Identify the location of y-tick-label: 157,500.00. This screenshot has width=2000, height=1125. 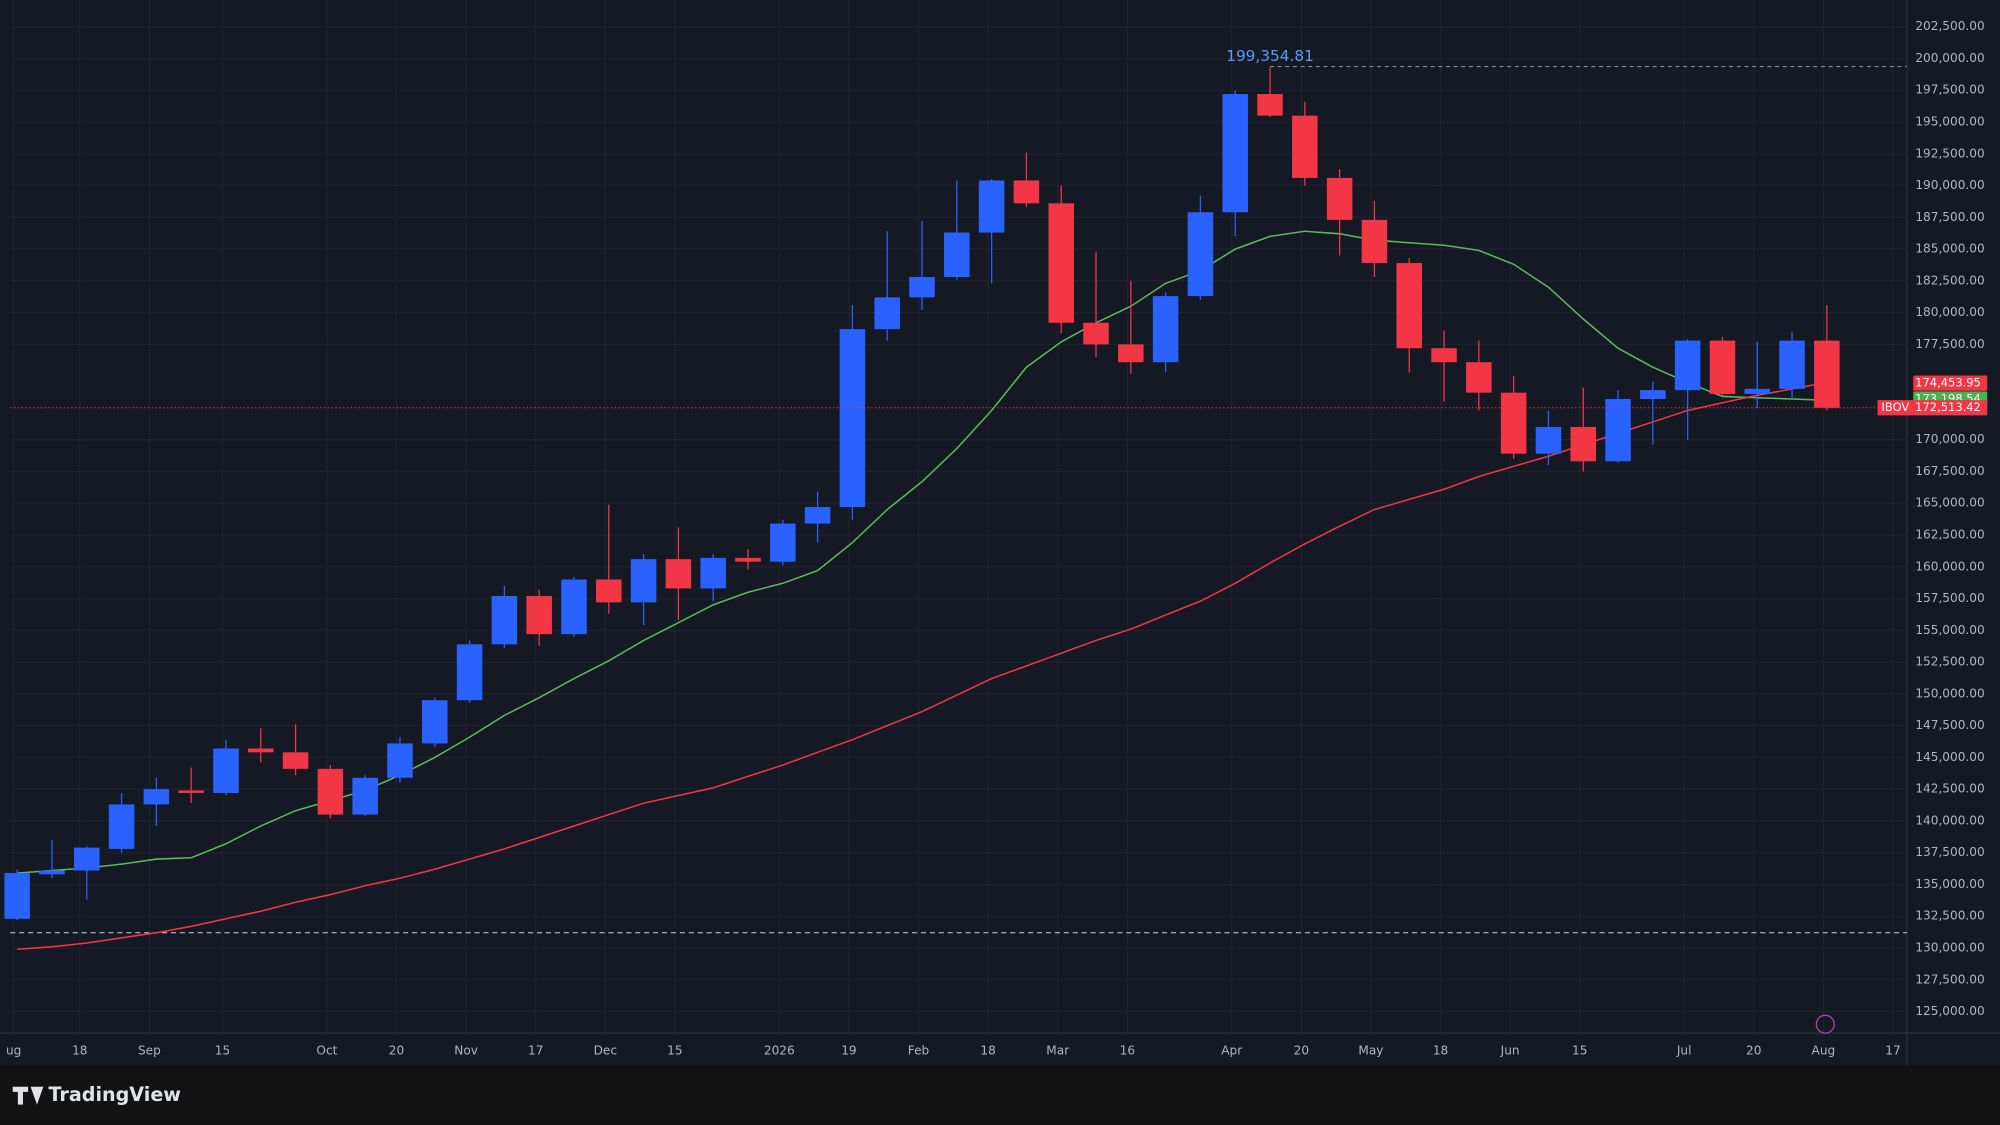
(1949, 598).